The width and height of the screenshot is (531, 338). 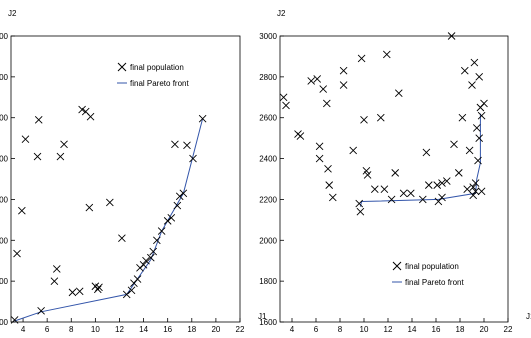 I want to click on y-axis-label: J2, so click(x=281, y=13).